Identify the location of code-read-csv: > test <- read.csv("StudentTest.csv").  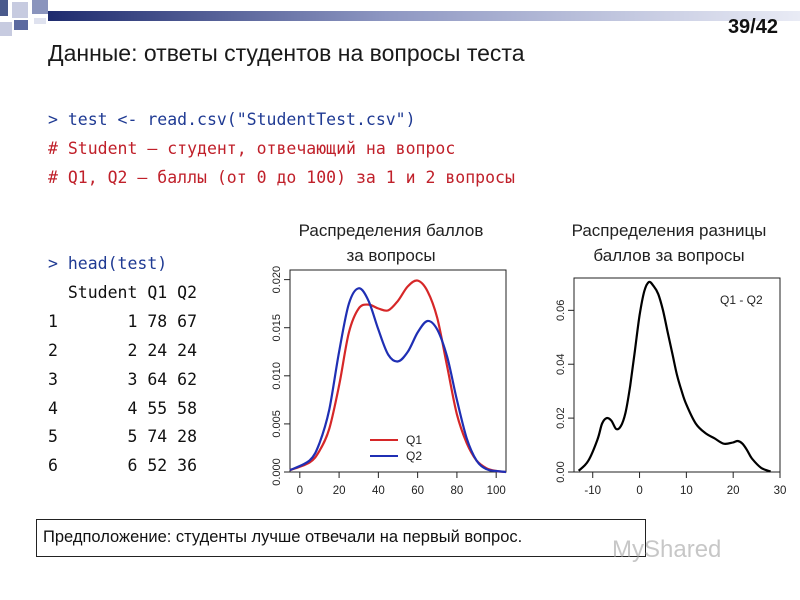
(232, 119).